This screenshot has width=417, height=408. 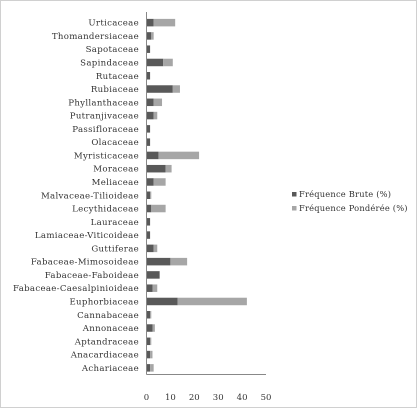 What do you see at coordinates (168, 62) in the screenshot?
I see `bar-sapindaceae-ponderee` at bounding box center [168, 62].